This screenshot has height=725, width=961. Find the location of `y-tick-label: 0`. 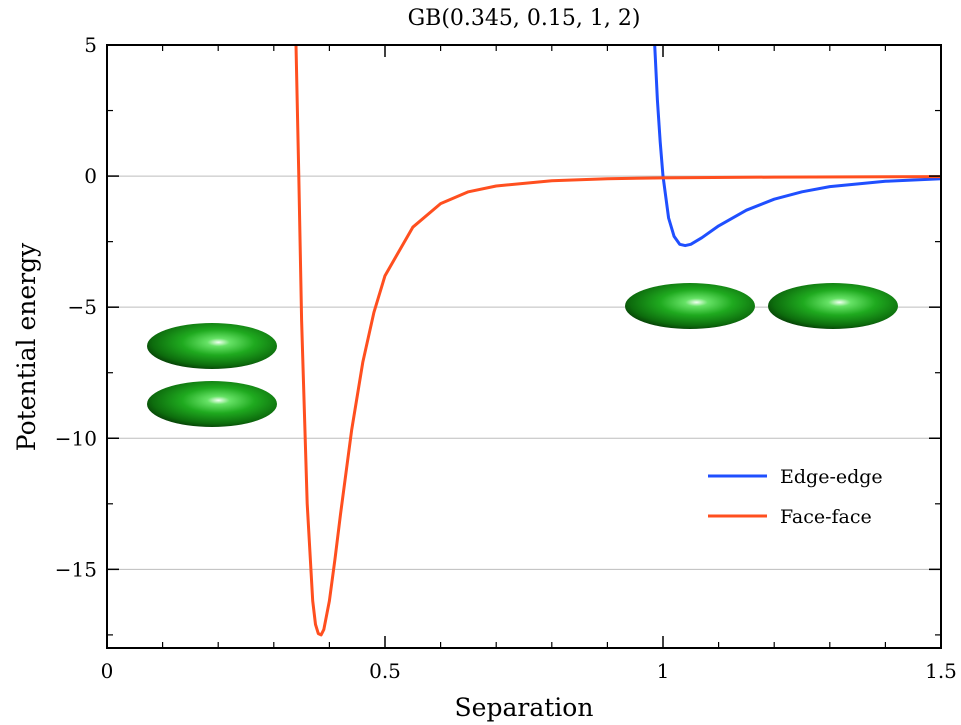

y-tick-label: 0 is located at coordinates (90, 176).